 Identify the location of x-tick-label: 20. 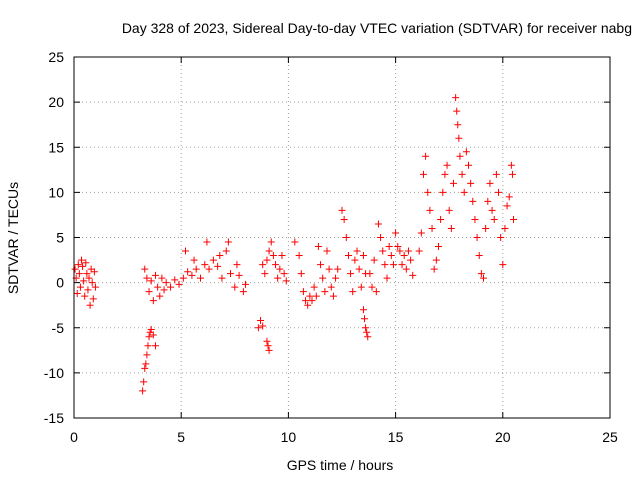
(503, 437).